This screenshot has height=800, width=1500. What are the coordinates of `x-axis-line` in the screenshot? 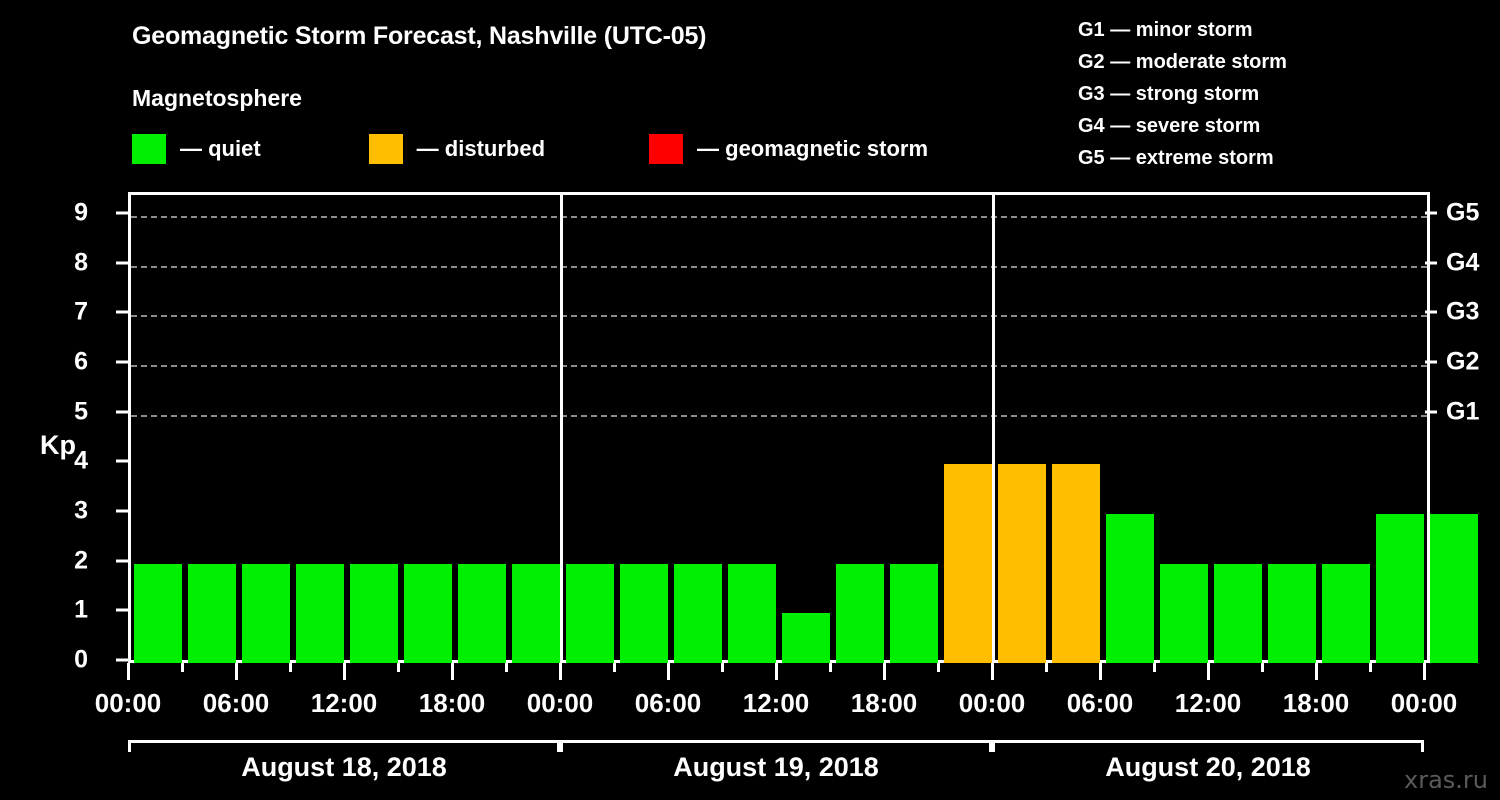 It's located at (779, 661).